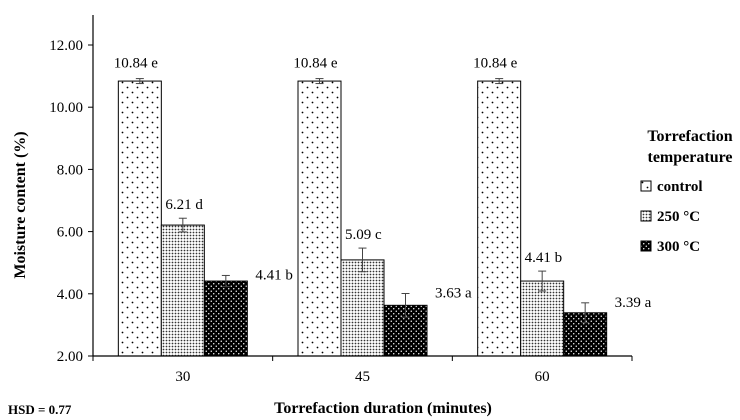 This screenshot has height=420, width=740. What do you see at coordinates (184, 205) in the screenshot?
I see `data-label: 6.21 d` at bounding box center [184, 205].